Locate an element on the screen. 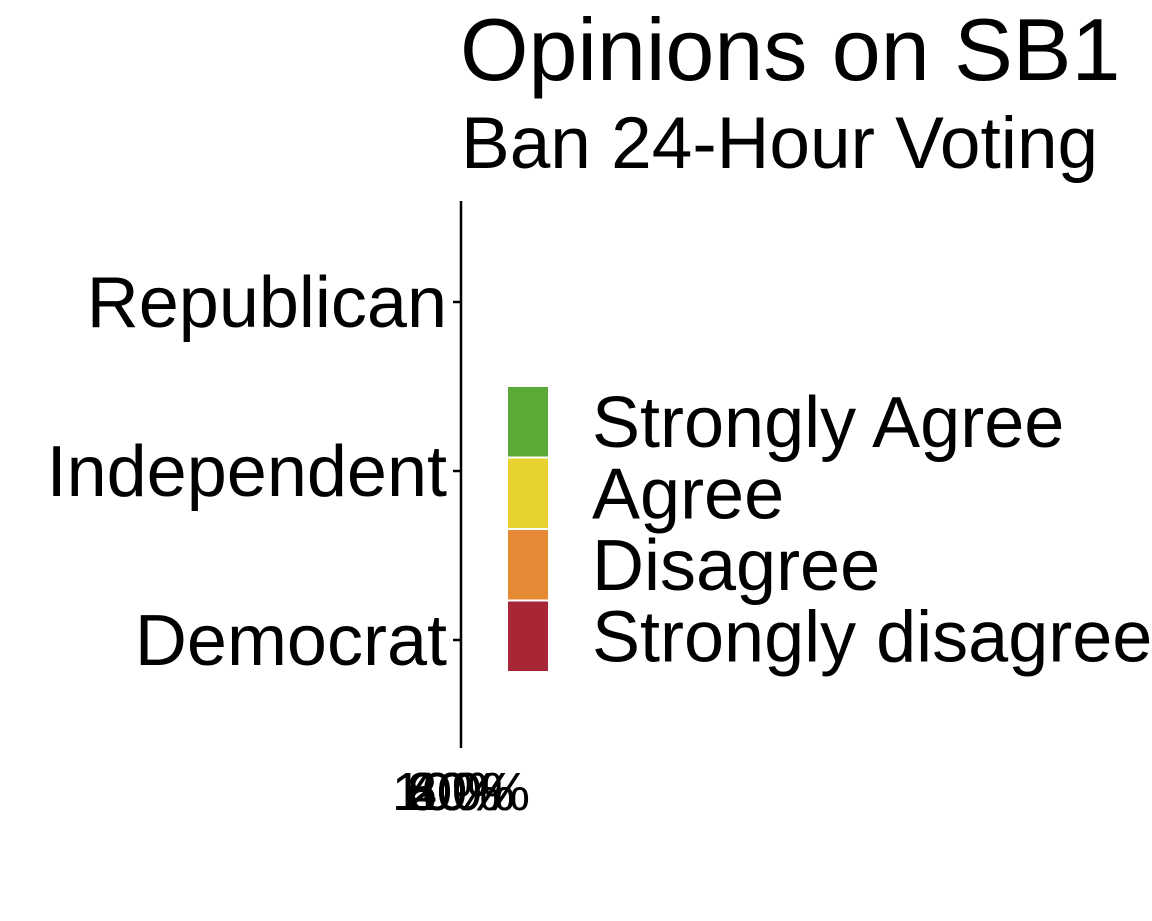  legend-key-disagree is located at coordinates (528, 565).